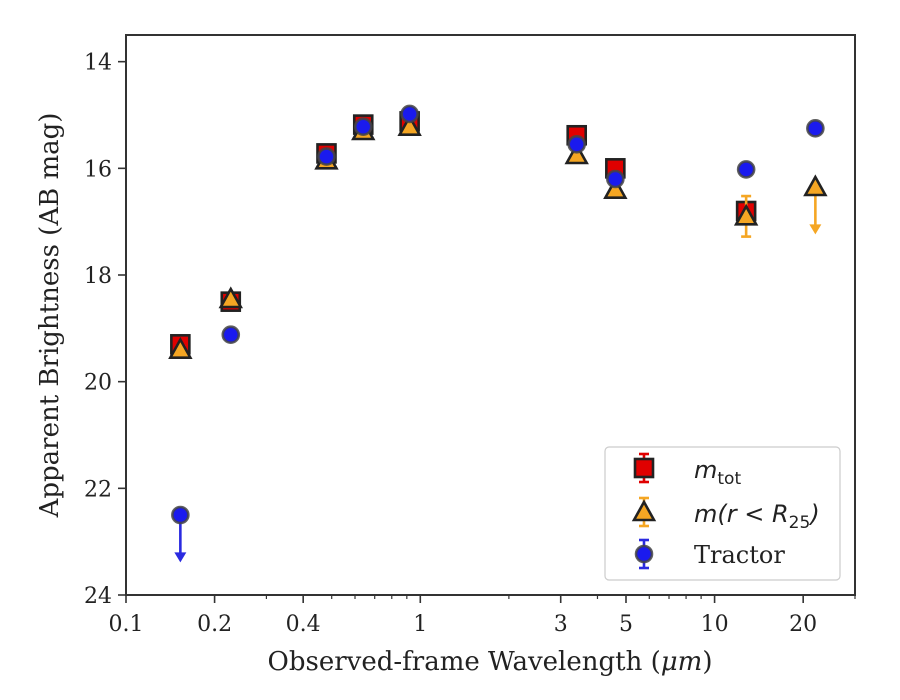 Image resolution: width=900 pixels, height=700 pixels. Describe the element at coordinates (813, 514) in the screenshot. I see `legend-mr25-close: )` at that location.